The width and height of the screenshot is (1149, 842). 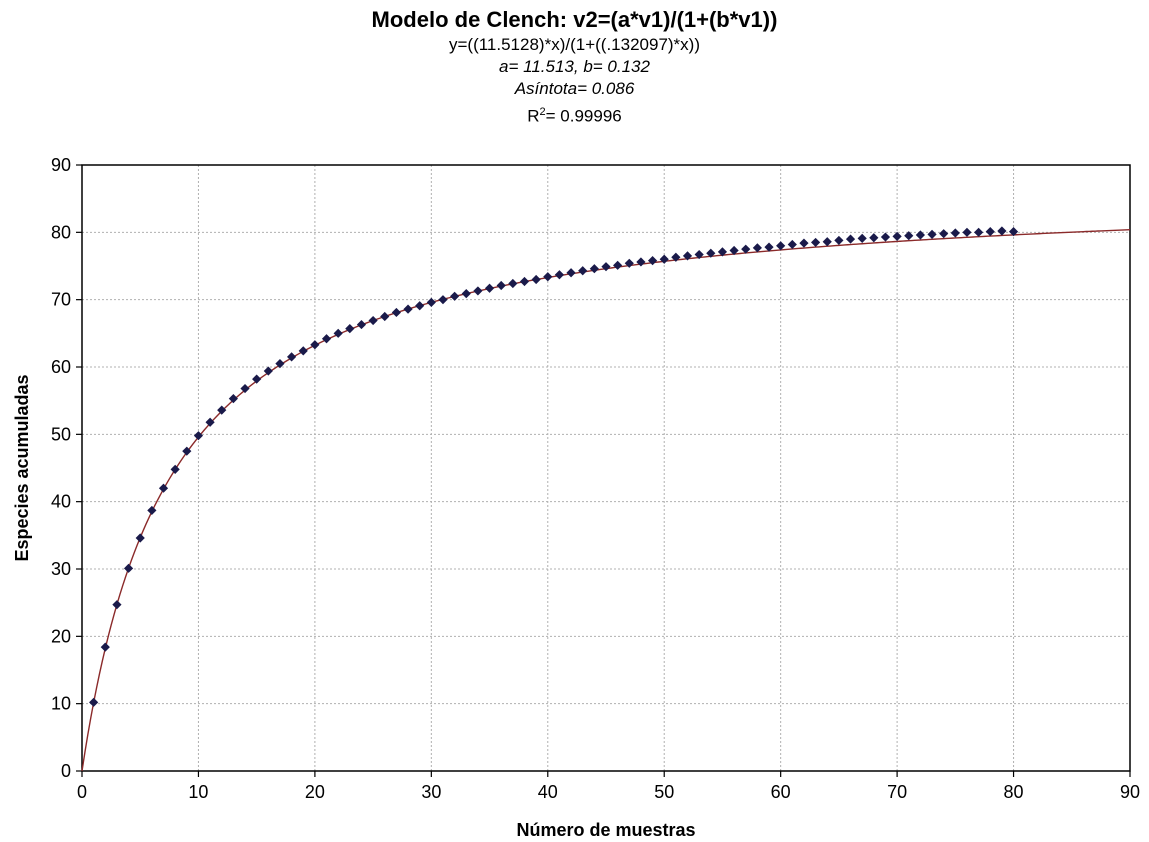 I want to click on x-tick-label: 80, so click(x=1014, y=792).